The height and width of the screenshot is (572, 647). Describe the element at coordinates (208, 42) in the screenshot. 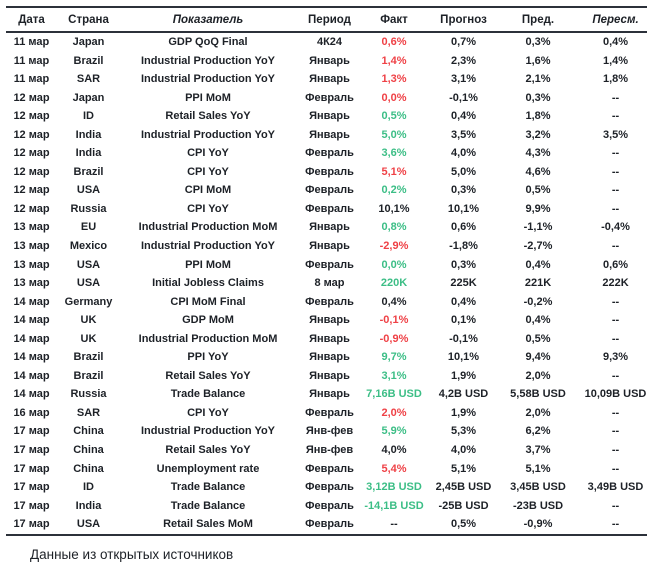

I see `cell-indicator: GDP QoQ Final` at that location.